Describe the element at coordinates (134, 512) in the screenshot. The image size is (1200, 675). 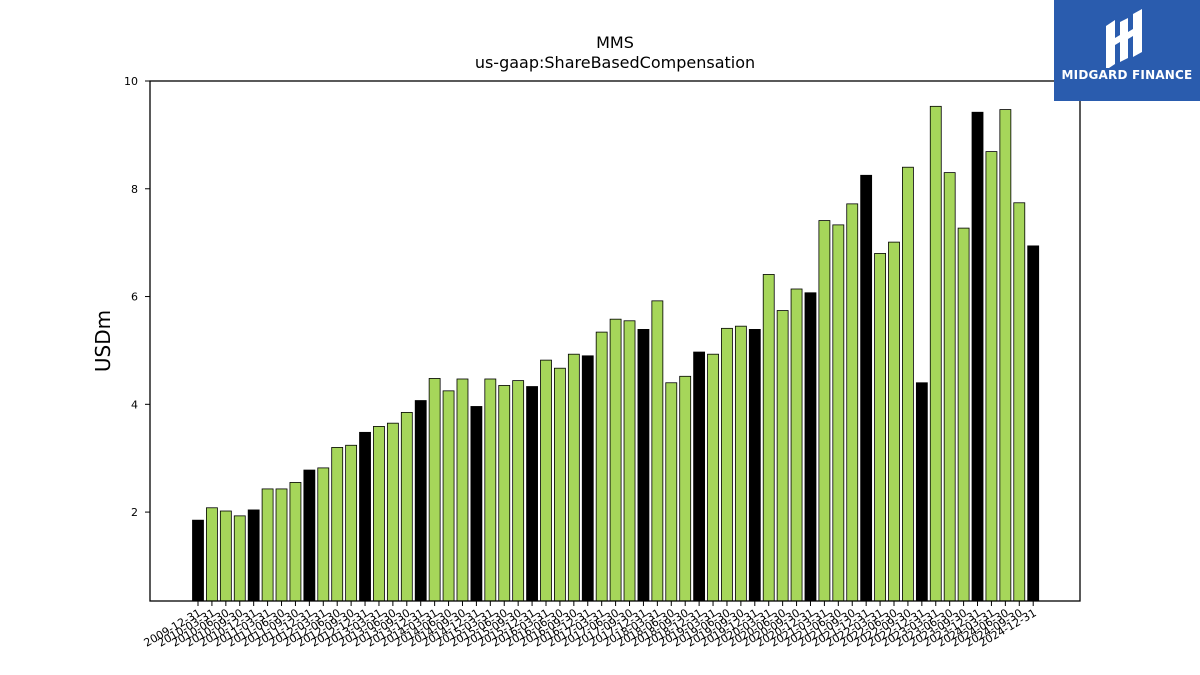
I see `y-tick-label: 2` at that location.